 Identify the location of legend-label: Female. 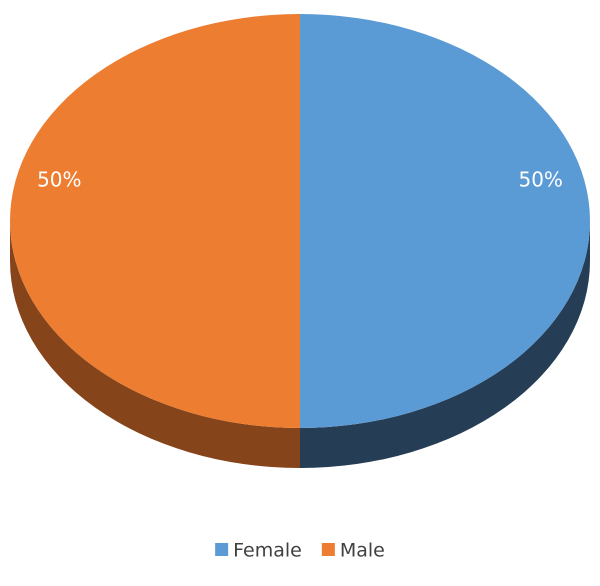
(267, 551).